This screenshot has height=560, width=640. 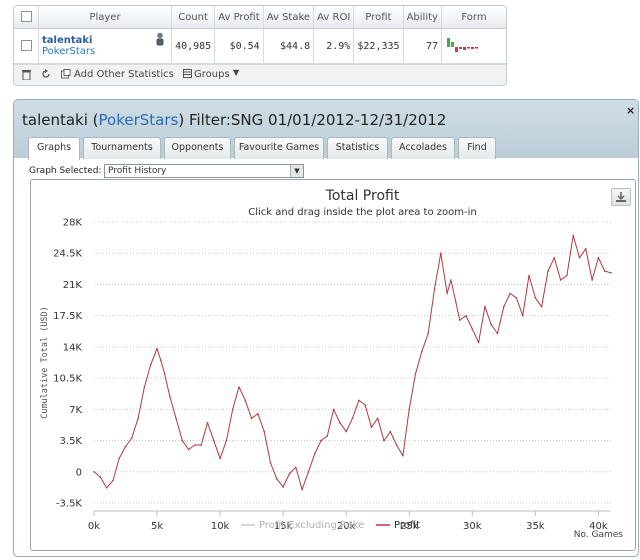 I want to click on tab-find: Find, so click(x=477, y=148).